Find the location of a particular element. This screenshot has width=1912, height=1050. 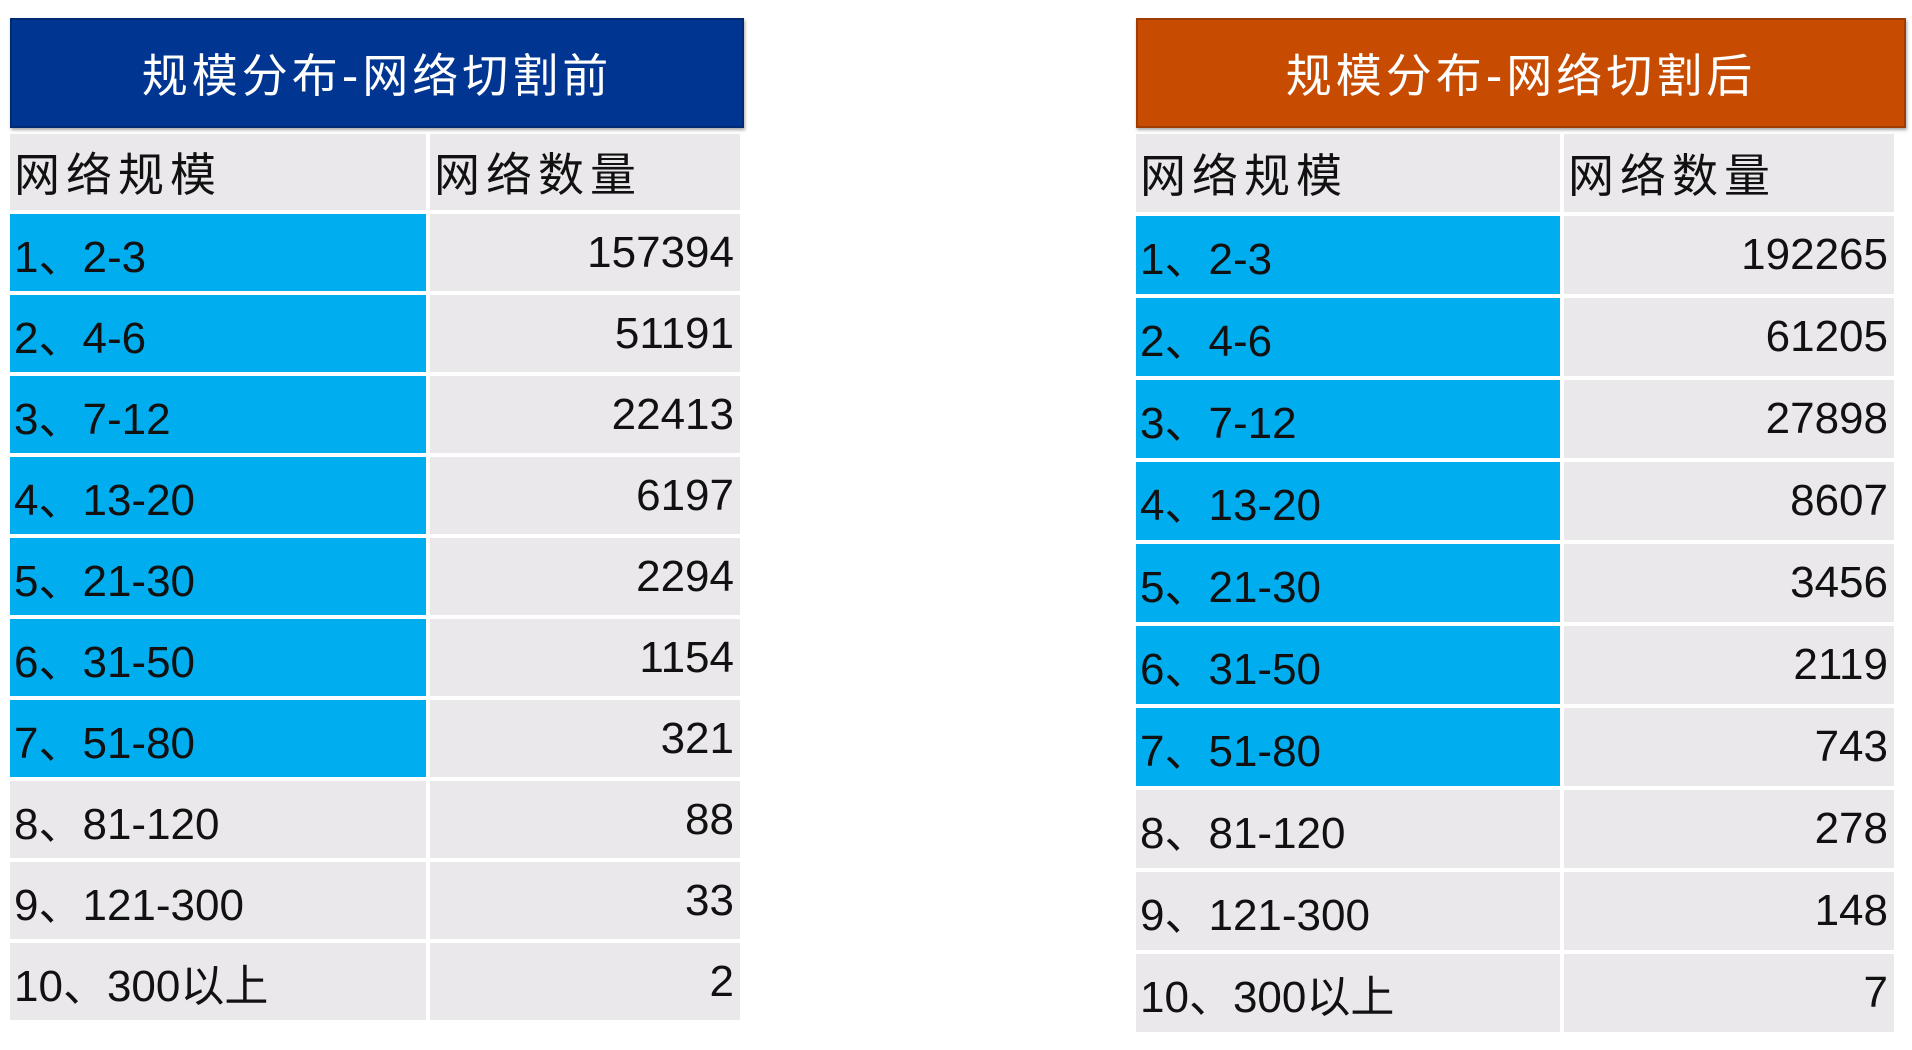

title-after-split: 规模分布-网络切割后 is located at coordinates (1521, 73).